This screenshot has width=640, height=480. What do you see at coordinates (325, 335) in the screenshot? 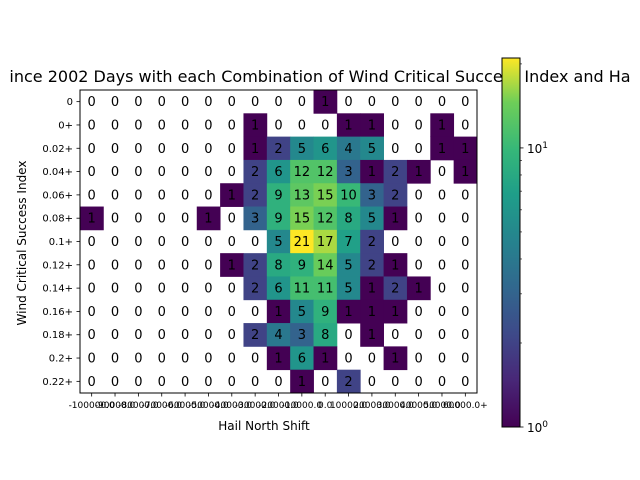
I see `cell-value-label: 8` at bounding box center [325, 335].